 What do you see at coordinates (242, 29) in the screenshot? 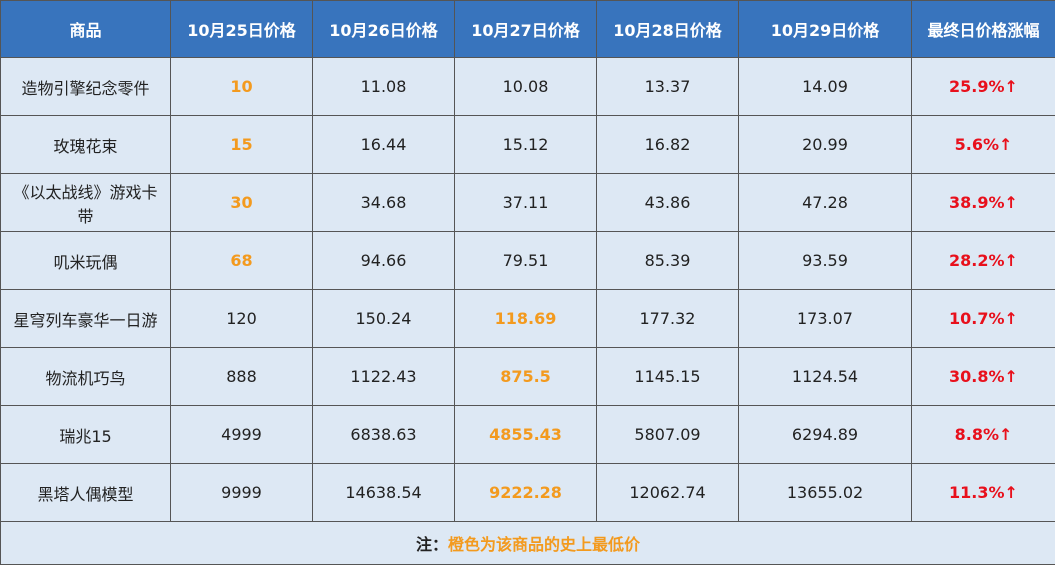
I see `header-cell: 10月25日价格` at bounding box center [242, 29].